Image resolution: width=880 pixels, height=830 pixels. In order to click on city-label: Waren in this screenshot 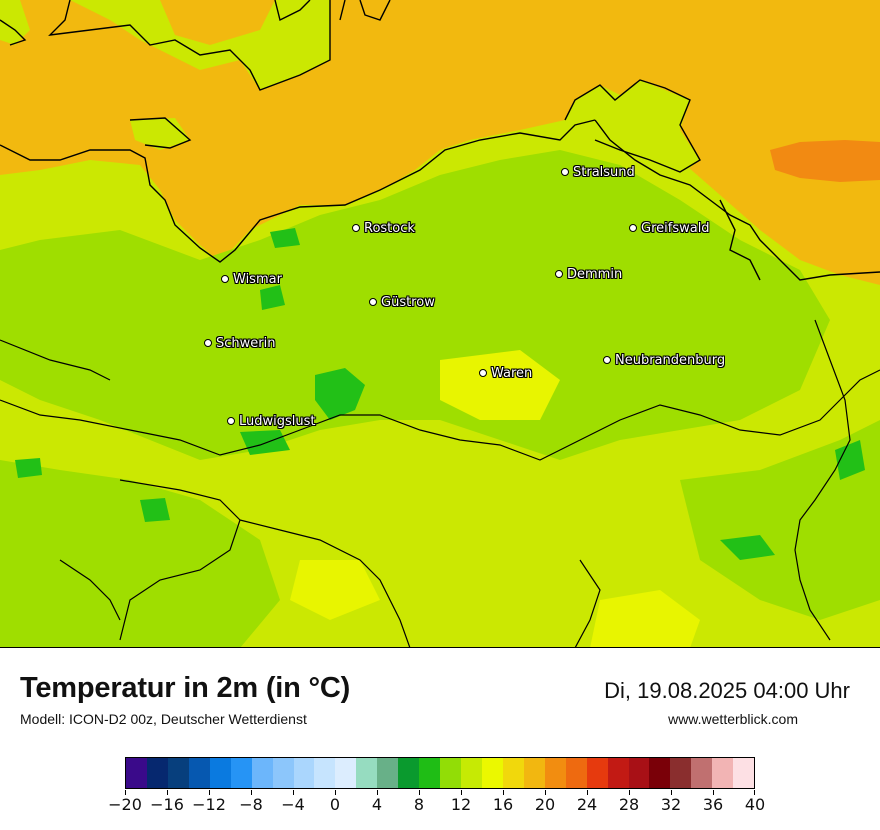, I will do `click(512, 373)`.